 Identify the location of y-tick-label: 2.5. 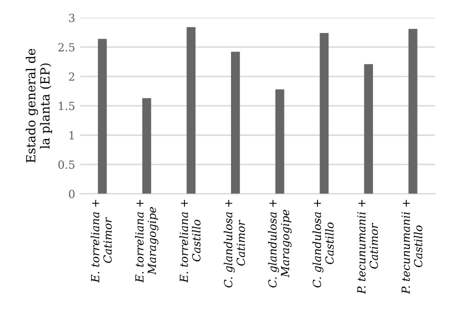
(66, 47).